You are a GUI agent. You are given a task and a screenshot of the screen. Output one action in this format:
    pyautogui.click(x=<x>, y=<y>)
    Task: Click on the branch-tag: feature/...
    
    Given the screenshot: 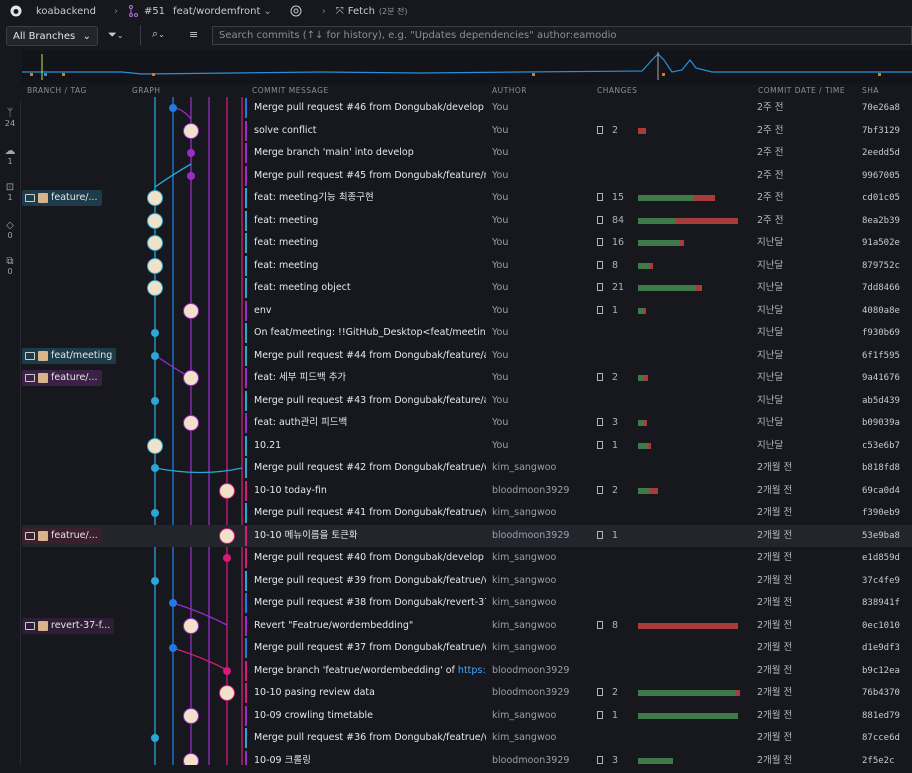 What is the action you would take?
    pyautogui.click(x=62, y=378)
    